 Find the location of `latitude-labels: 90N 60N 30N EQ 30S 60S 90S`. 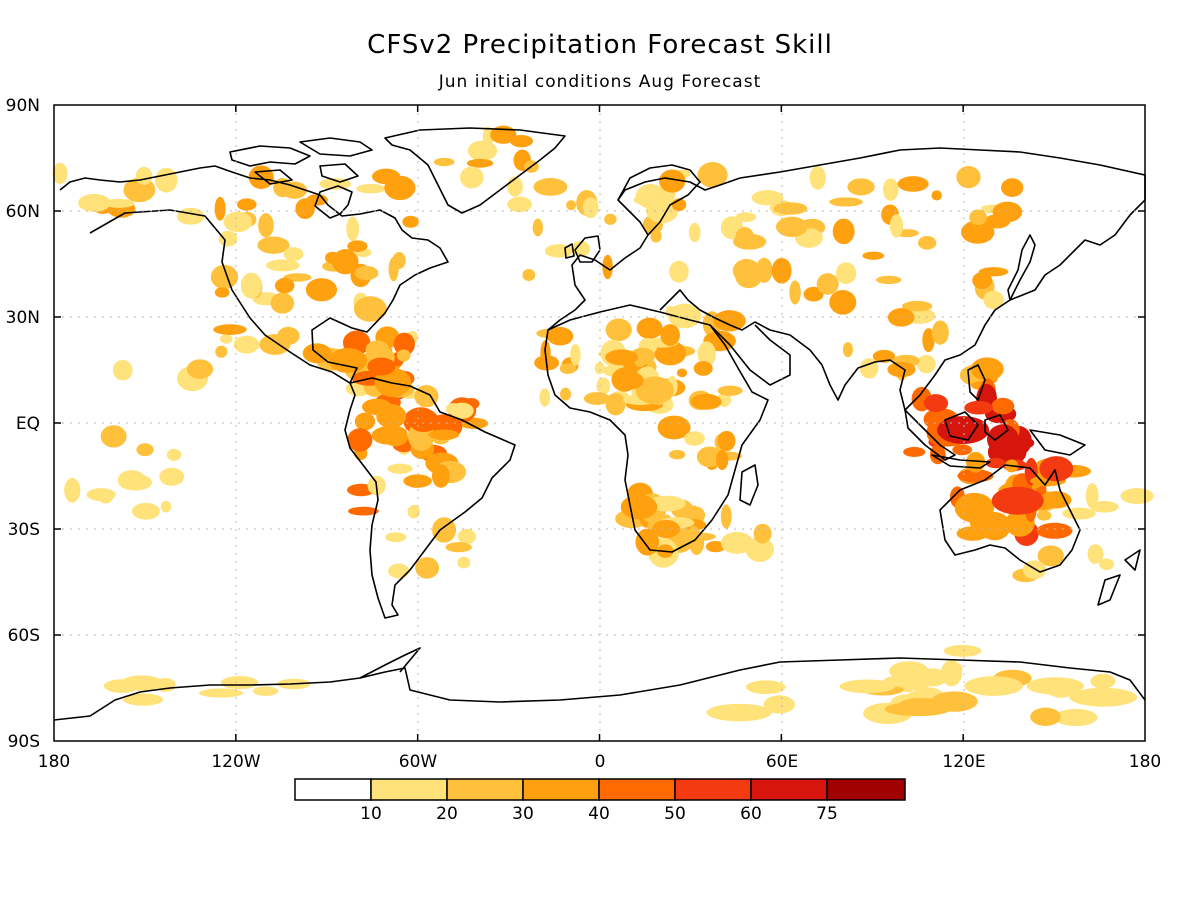

latitude-labels: 90N 60N 30N EQ 30S 60S 90S is located at coordinates (23, 424).